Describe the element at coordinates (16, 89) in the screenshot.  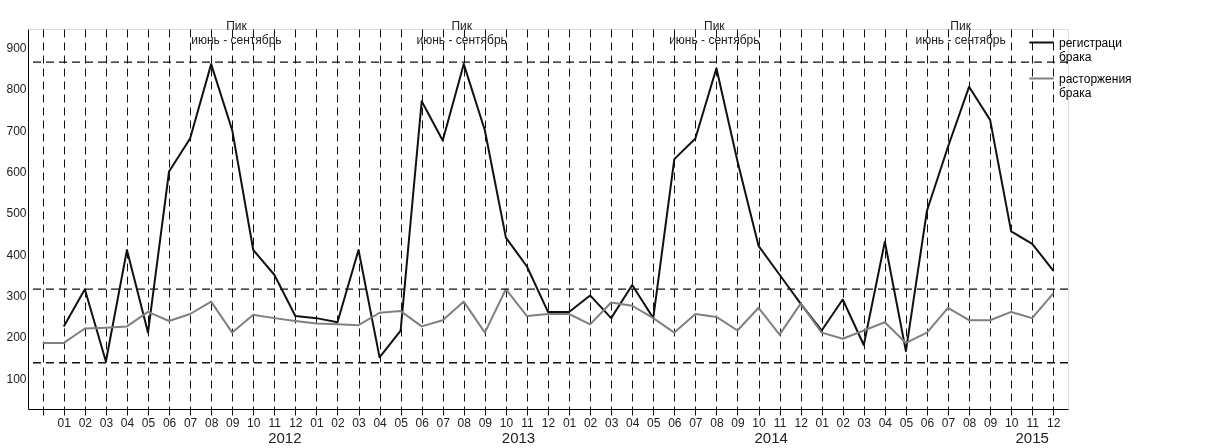
I see `y-tick-label: 800` at that location.